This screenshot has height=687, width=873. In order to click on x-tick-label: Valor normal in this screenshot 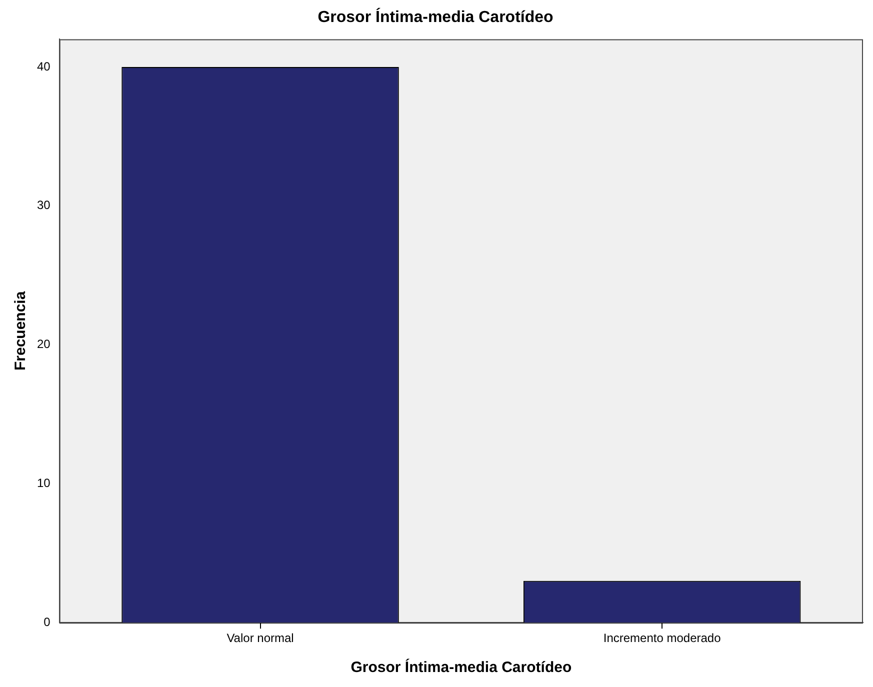, I will do `click(260, 638)`.